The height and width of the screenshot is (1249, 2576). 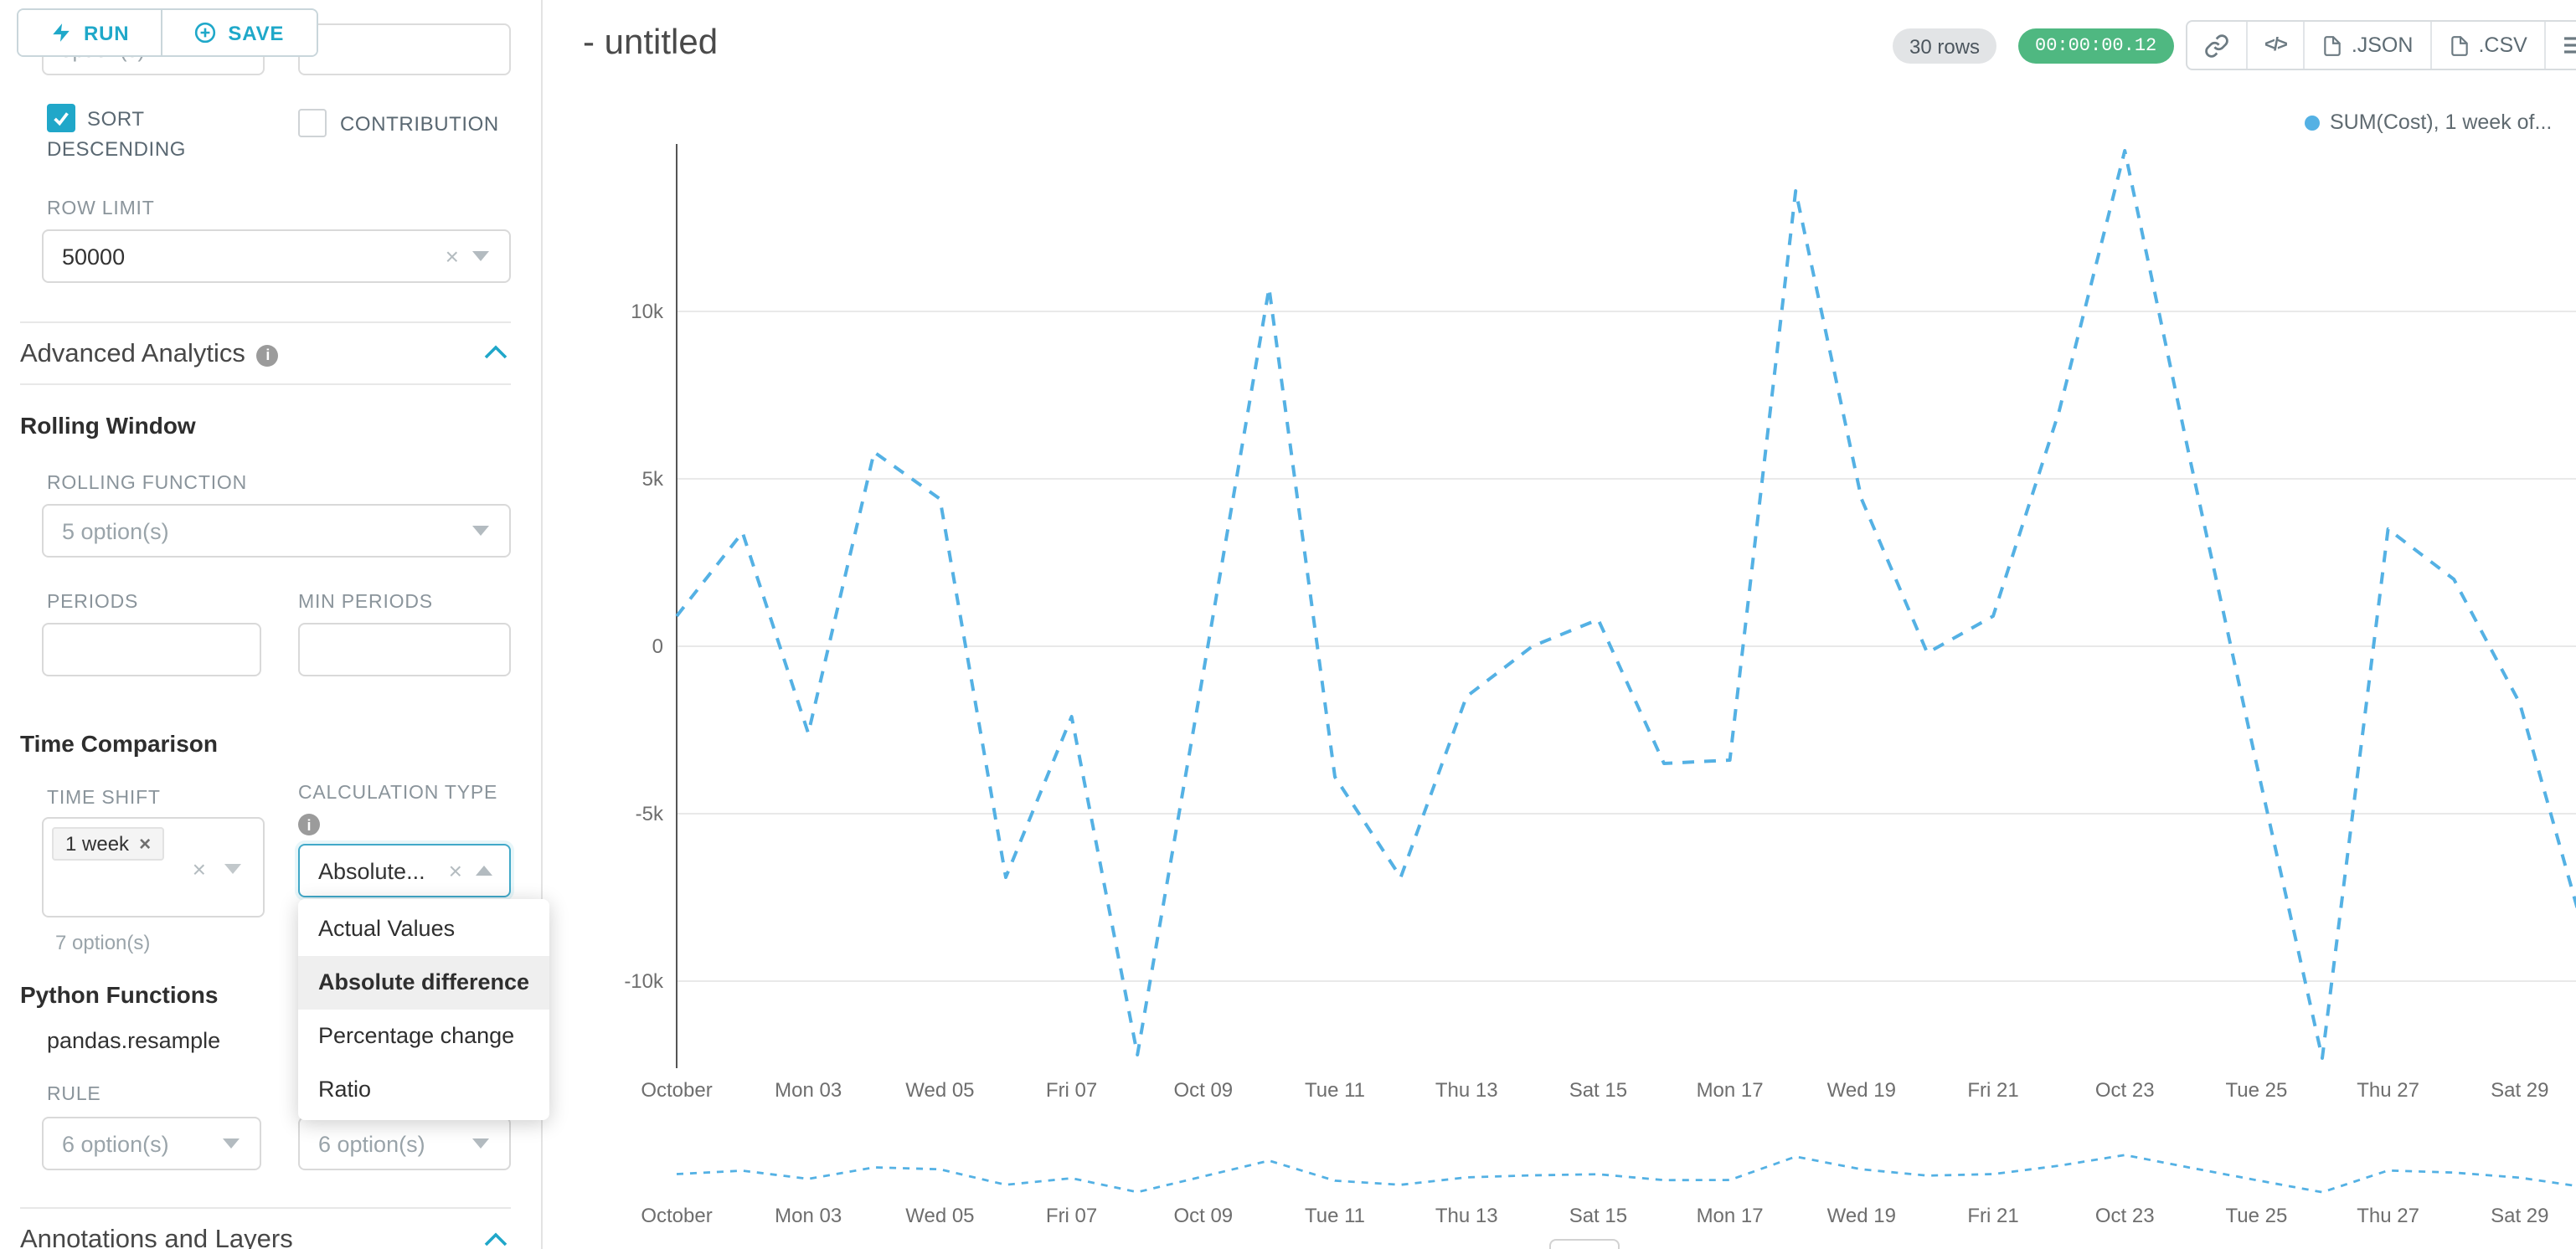 What do you see at coordinates (404, 649) in the screenshot?
I see `min-periods-input` at bounding box center [404, 649].